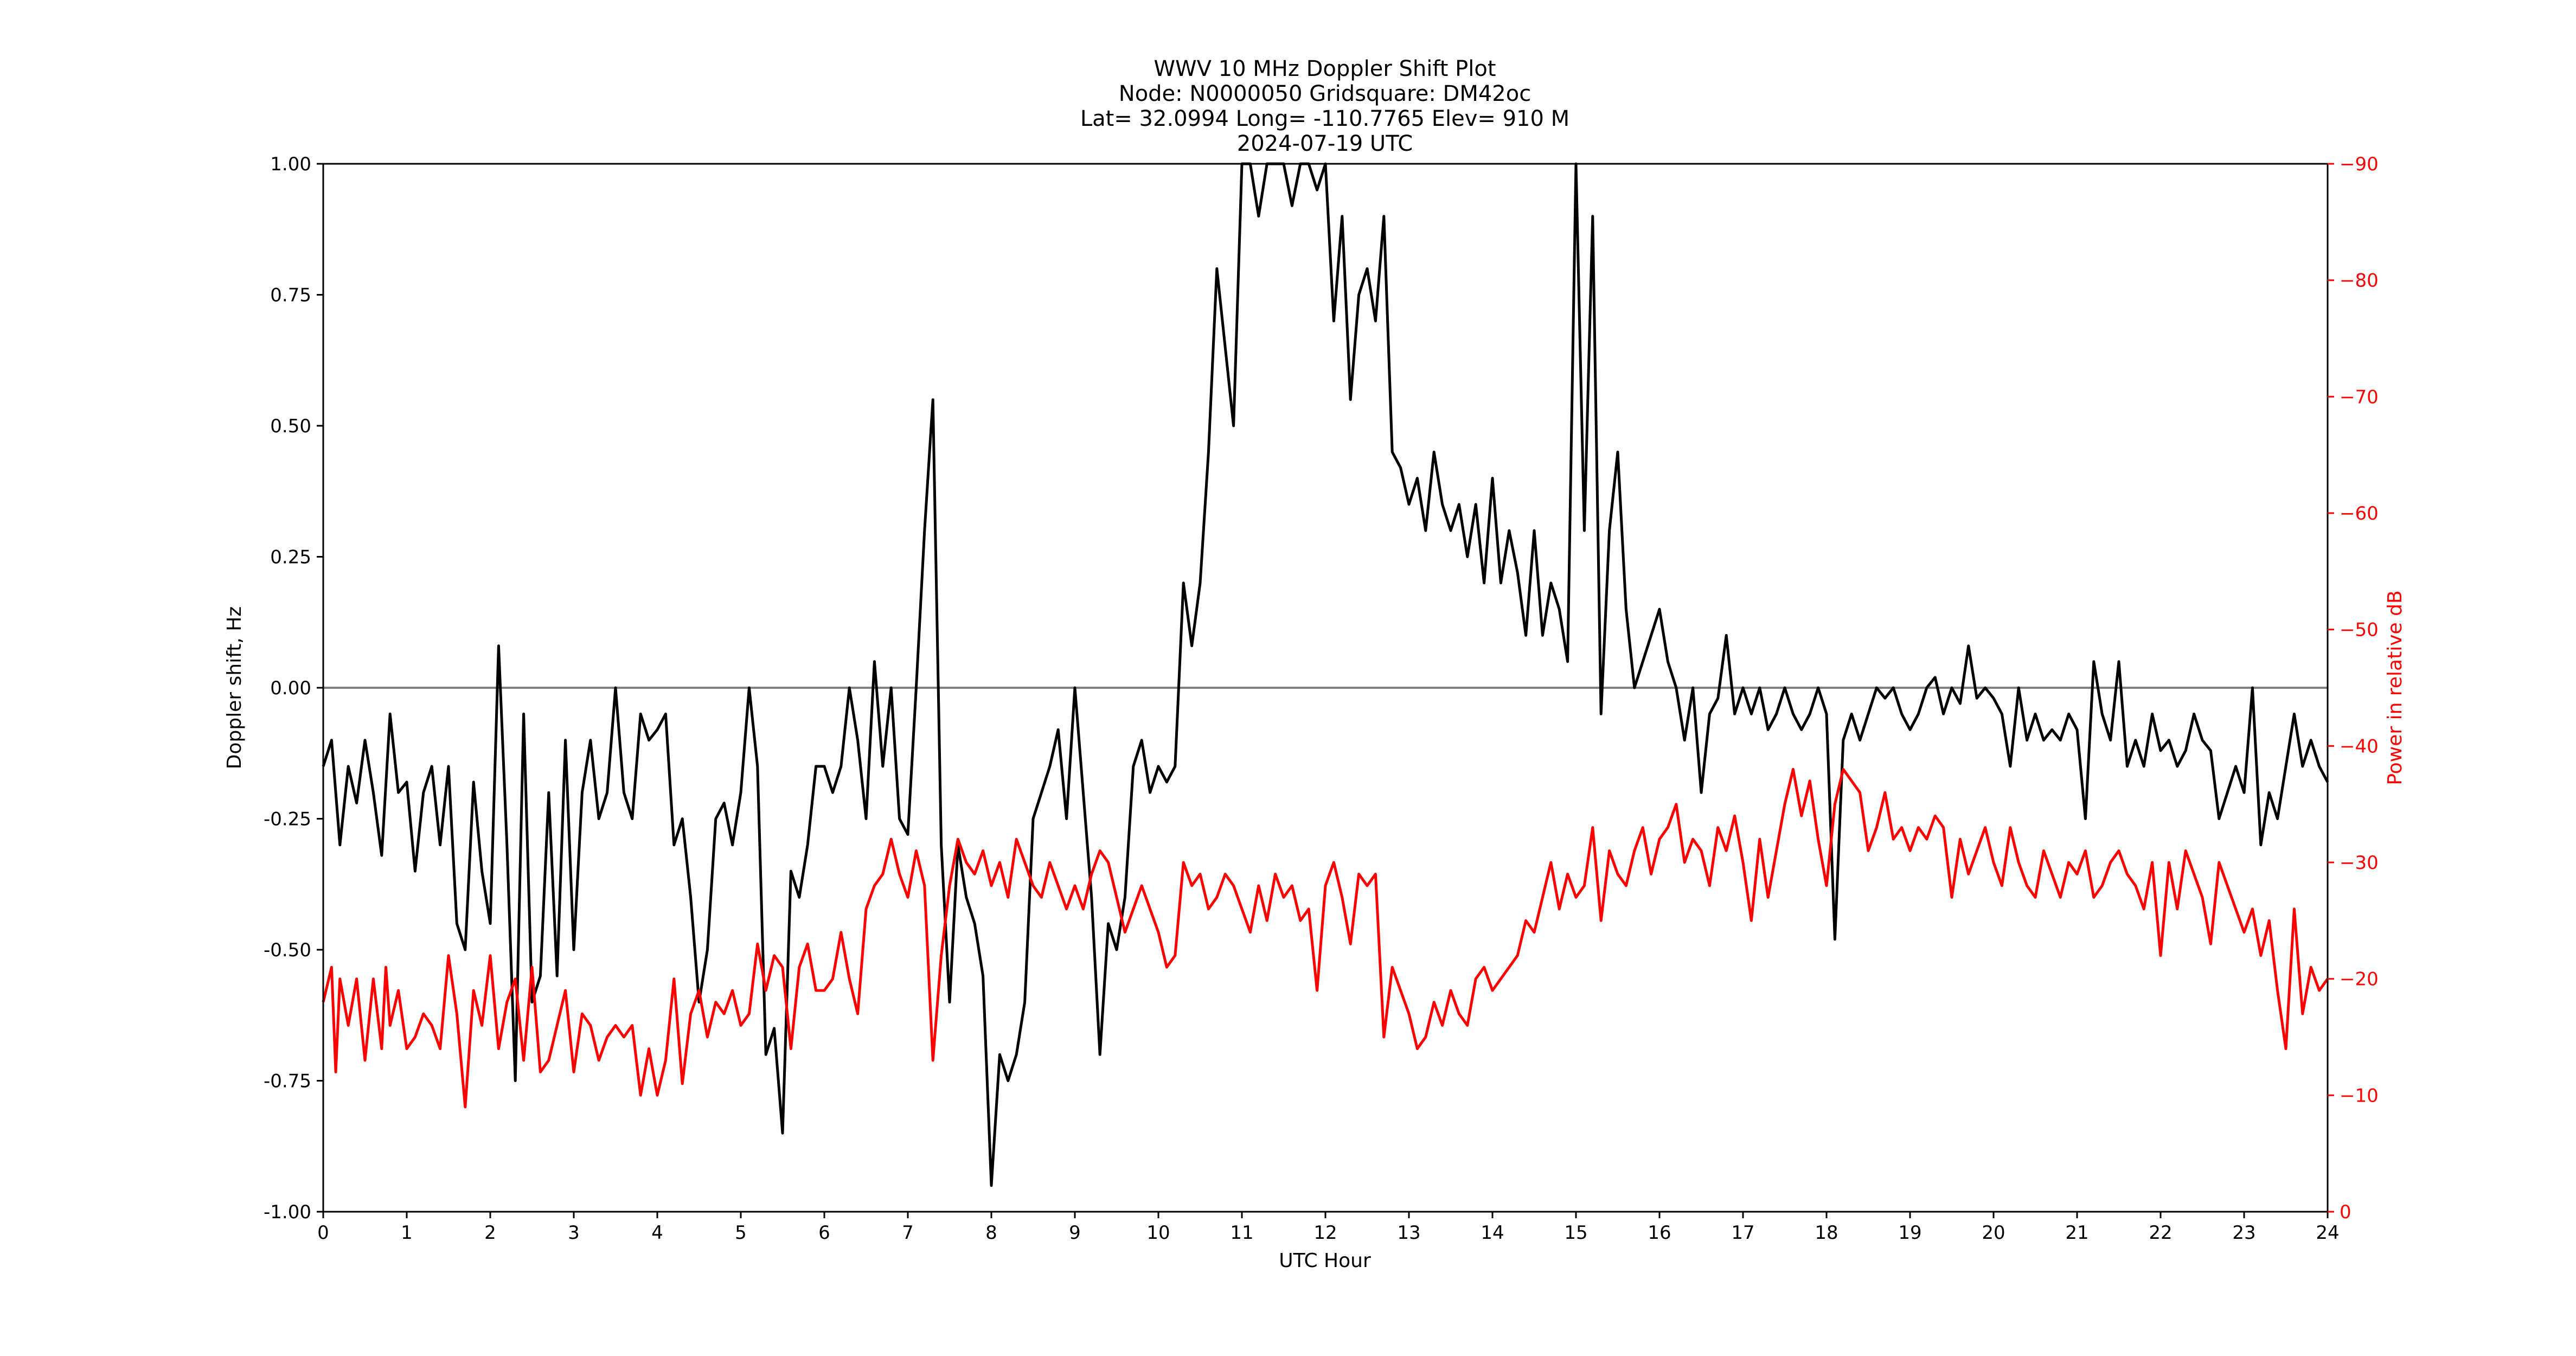  Describe the element at coordinates (2345, 1212) in the screenshot. I see `right-y-tick-label: 0` at that location.